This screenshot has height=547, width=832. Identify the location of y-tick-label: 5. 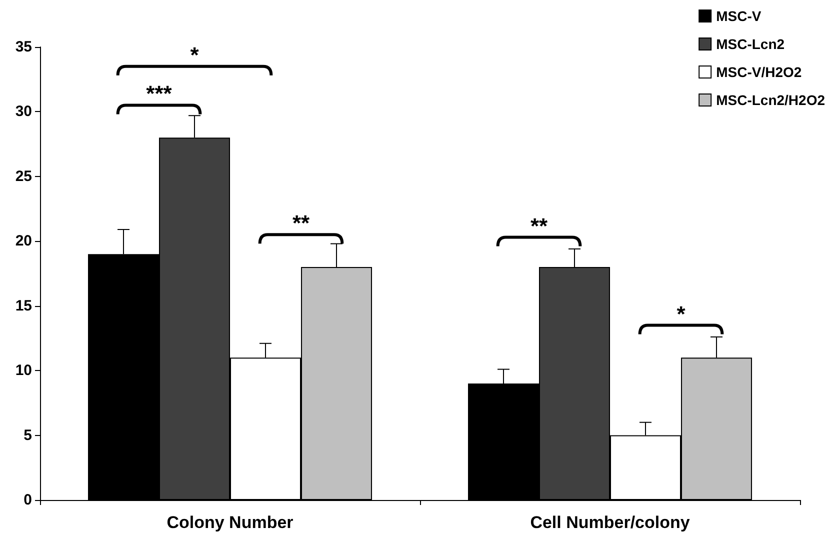
(28, 435).